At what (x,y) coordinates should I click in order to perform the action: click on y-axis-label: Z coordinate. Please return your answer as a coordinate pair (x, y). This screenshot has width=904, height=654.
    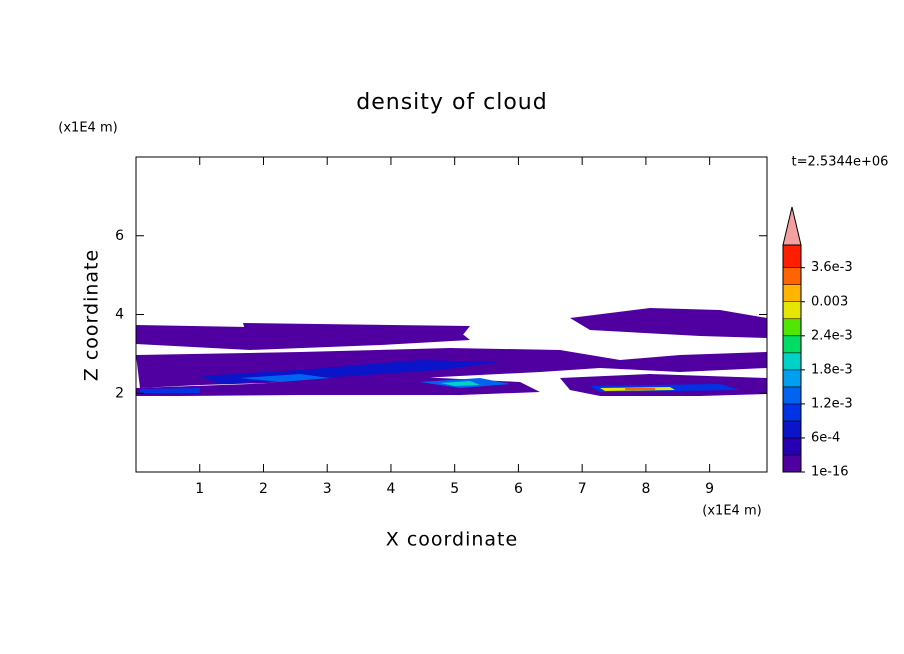
    Looking at the image, I should click on (92, 315).